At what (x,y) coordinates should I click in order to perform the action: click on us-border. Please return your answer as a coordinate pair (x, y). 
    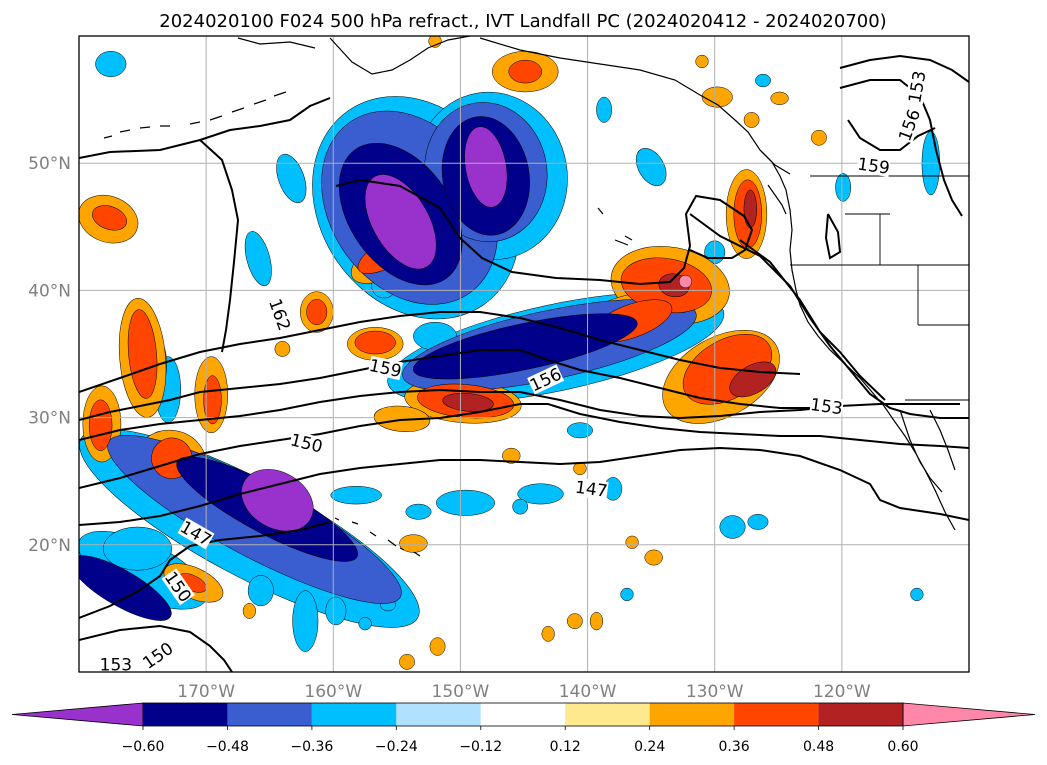
    Looking at the image, I should click on (879, 288).